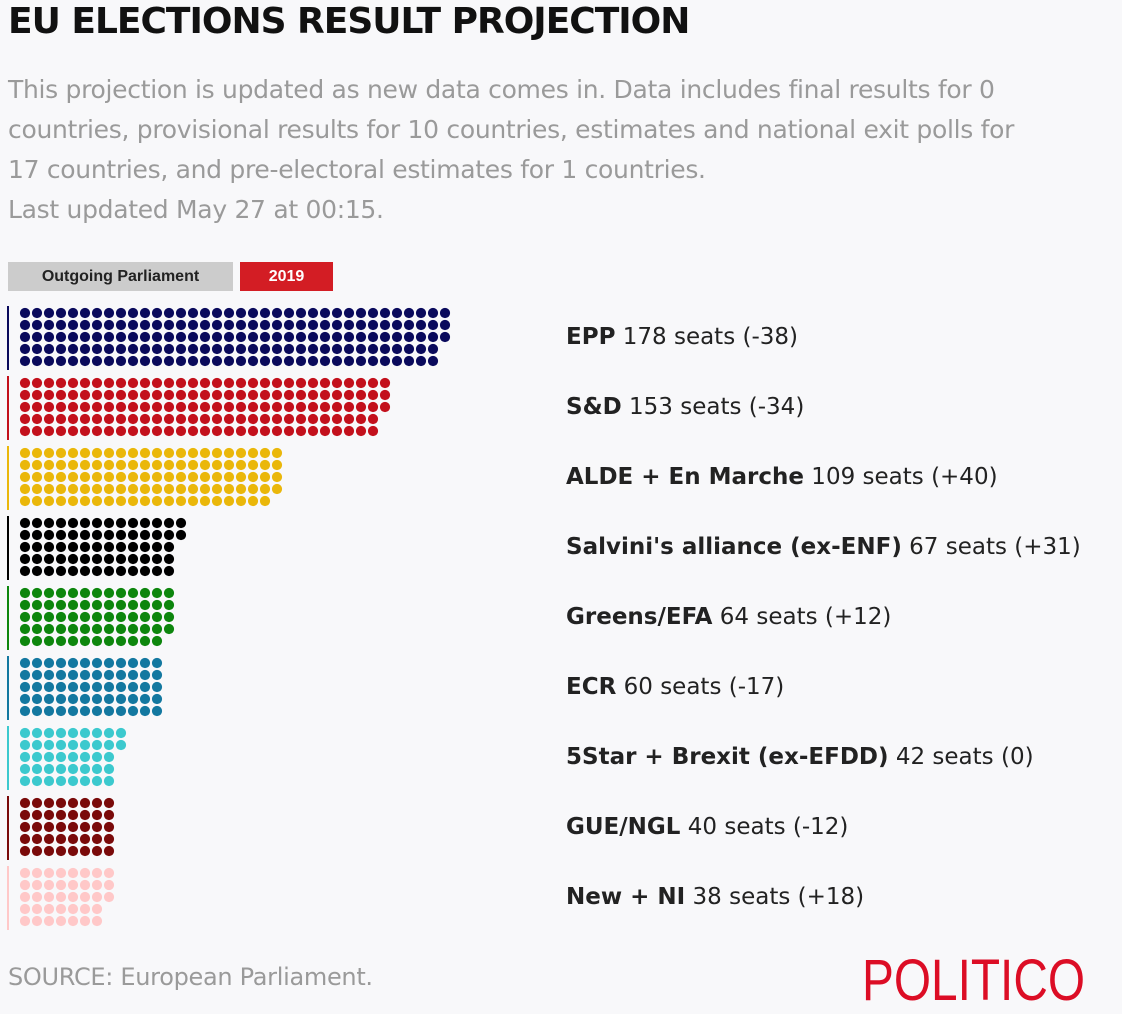 The image size is (1122, 1014). What do you see at coordinates (594, 407) in the screenshot?
I see `party-name: S&D` at bounding box center [594, 407].